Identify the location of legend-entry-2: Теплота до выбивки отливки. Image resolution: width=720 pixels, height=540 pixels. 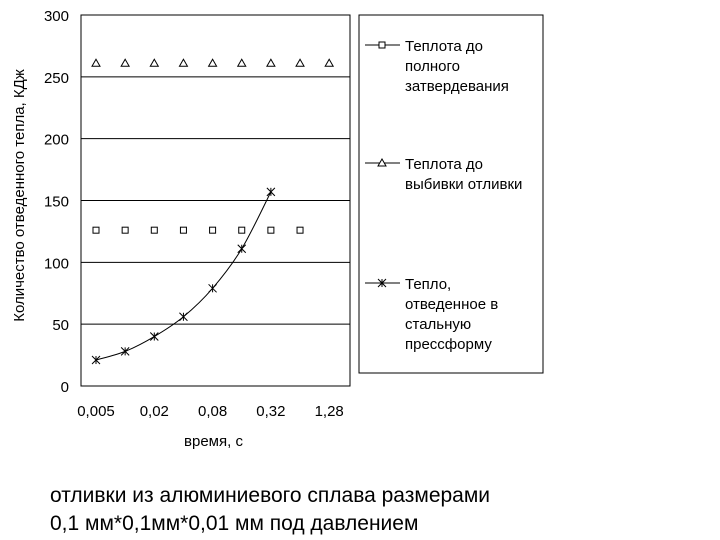
(443, 174).